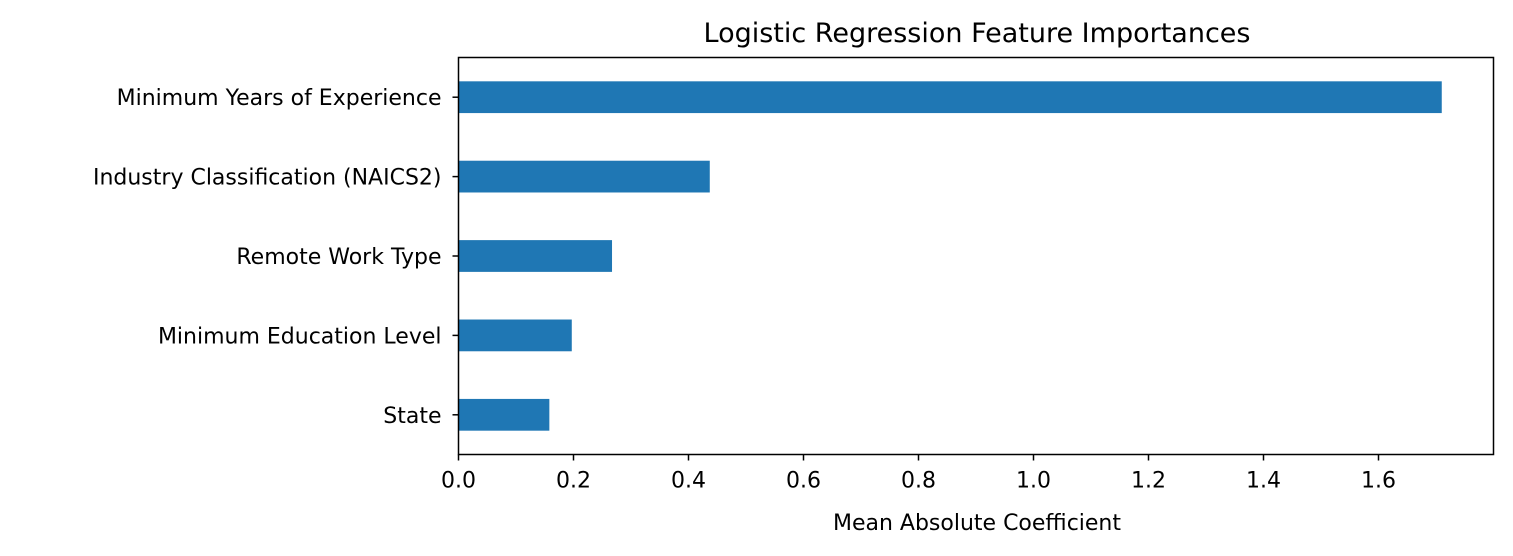 The image size is (1513, 556). Describe the element at coordinates (267, 178) in the screenshot. I see `y-tick-label: Industry Classification (NAICS2)` at that location.